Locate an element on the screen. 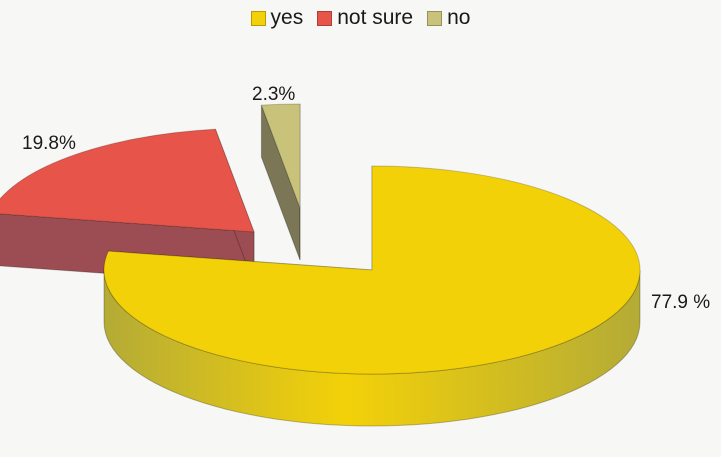 Image resolution: width=721 pixels, height=457 pixels. slice-group-no is located at coordinates (280, 182).